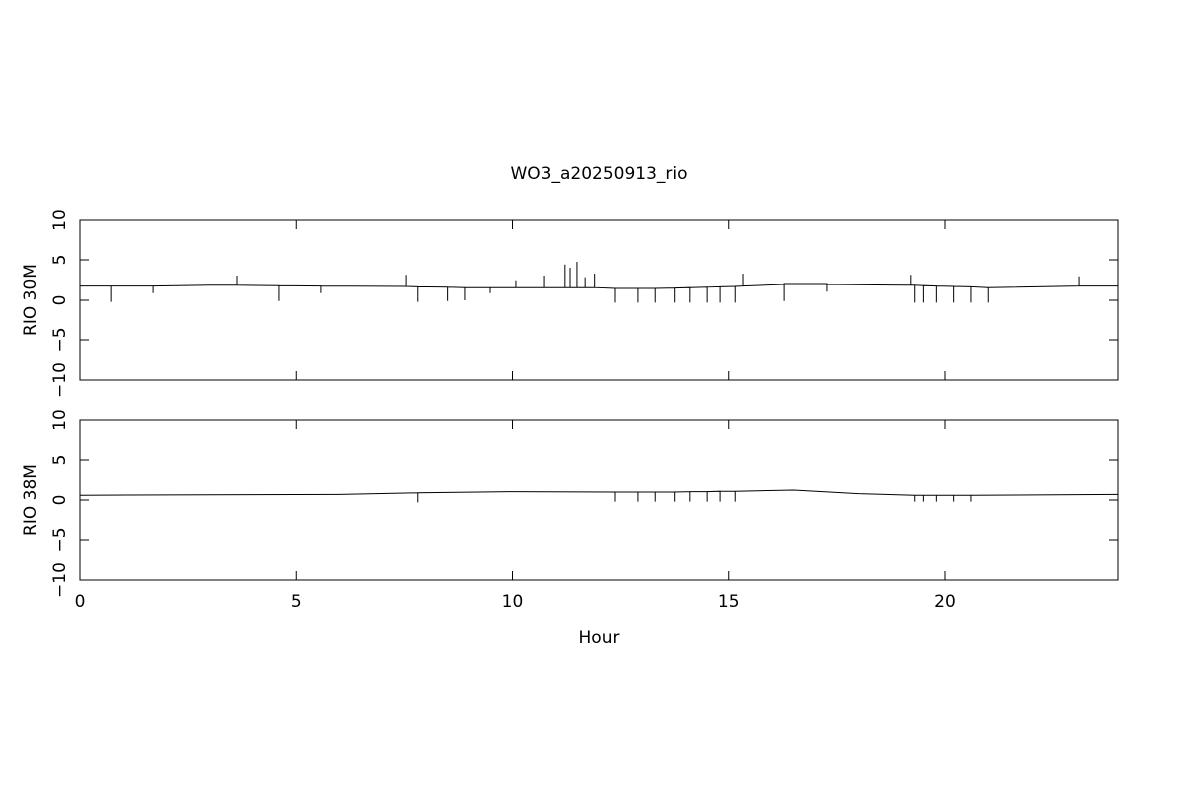 This screenshot has height=800, width=1200. What do you see at coordinates (31, 500) in the screenshot?
I see `y-axis-label: RIO 38M` at bounding box center [31, 500].